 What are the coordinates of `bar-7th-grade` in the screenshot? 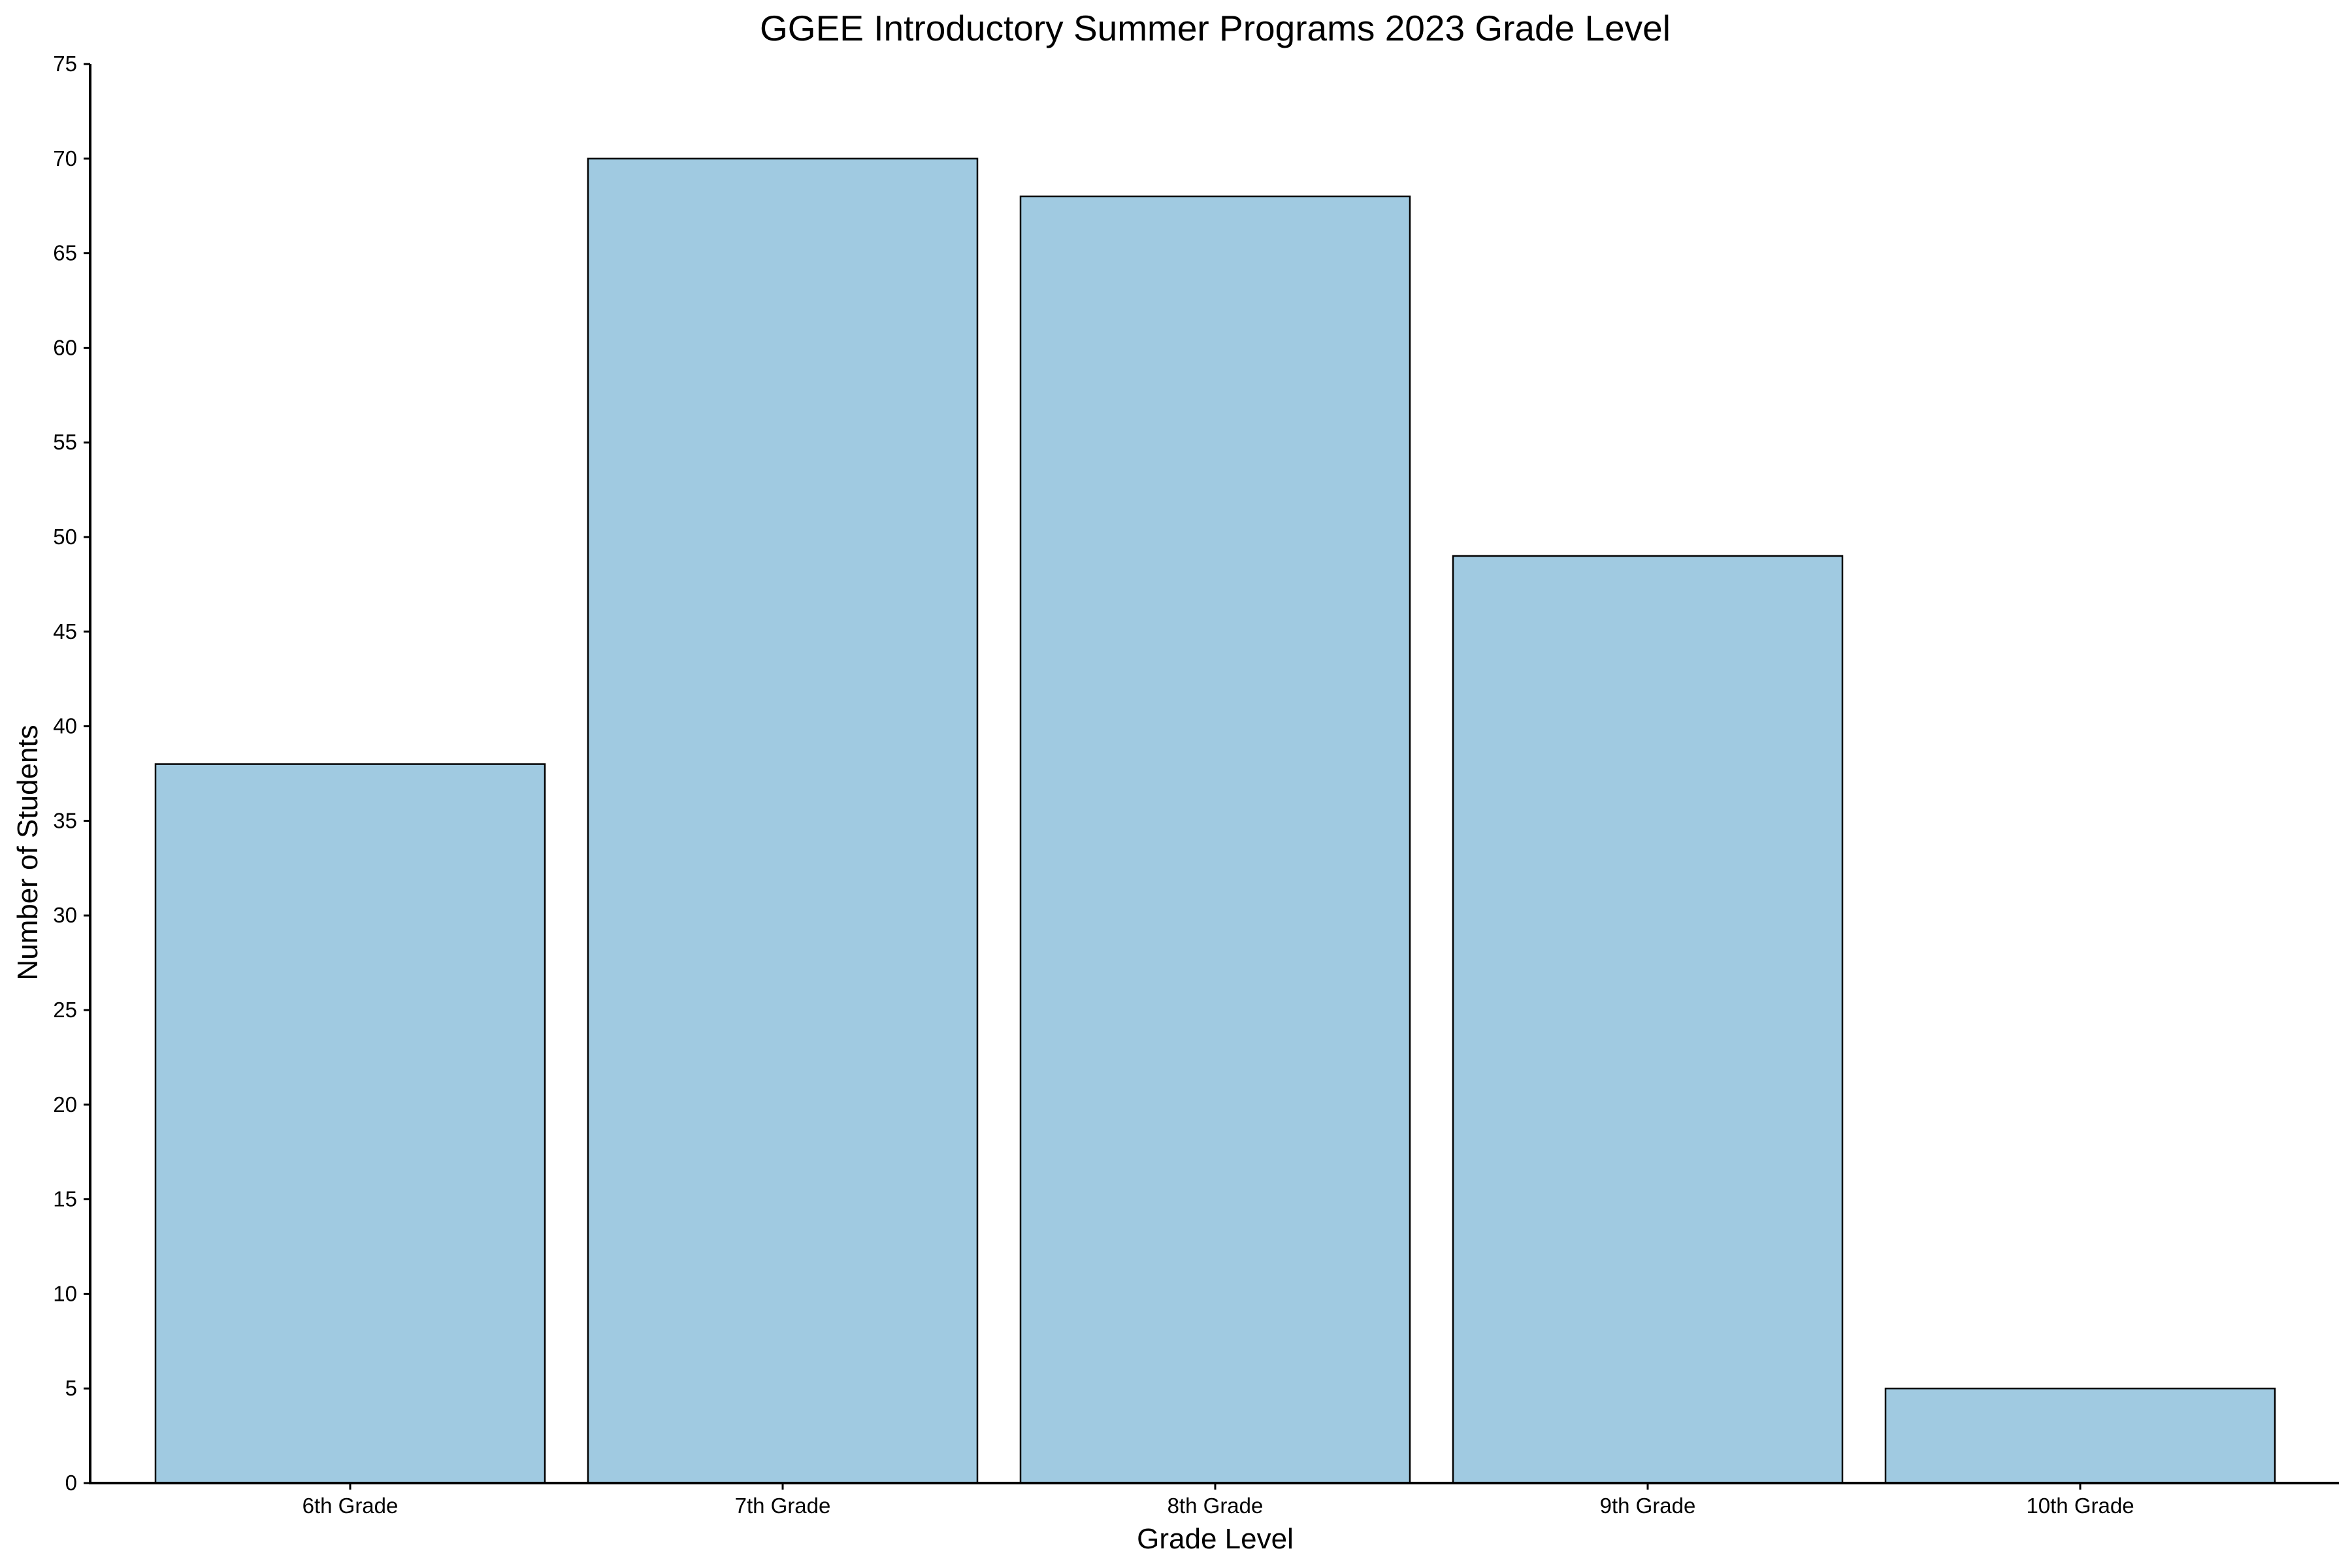 It's located at (783, 820).